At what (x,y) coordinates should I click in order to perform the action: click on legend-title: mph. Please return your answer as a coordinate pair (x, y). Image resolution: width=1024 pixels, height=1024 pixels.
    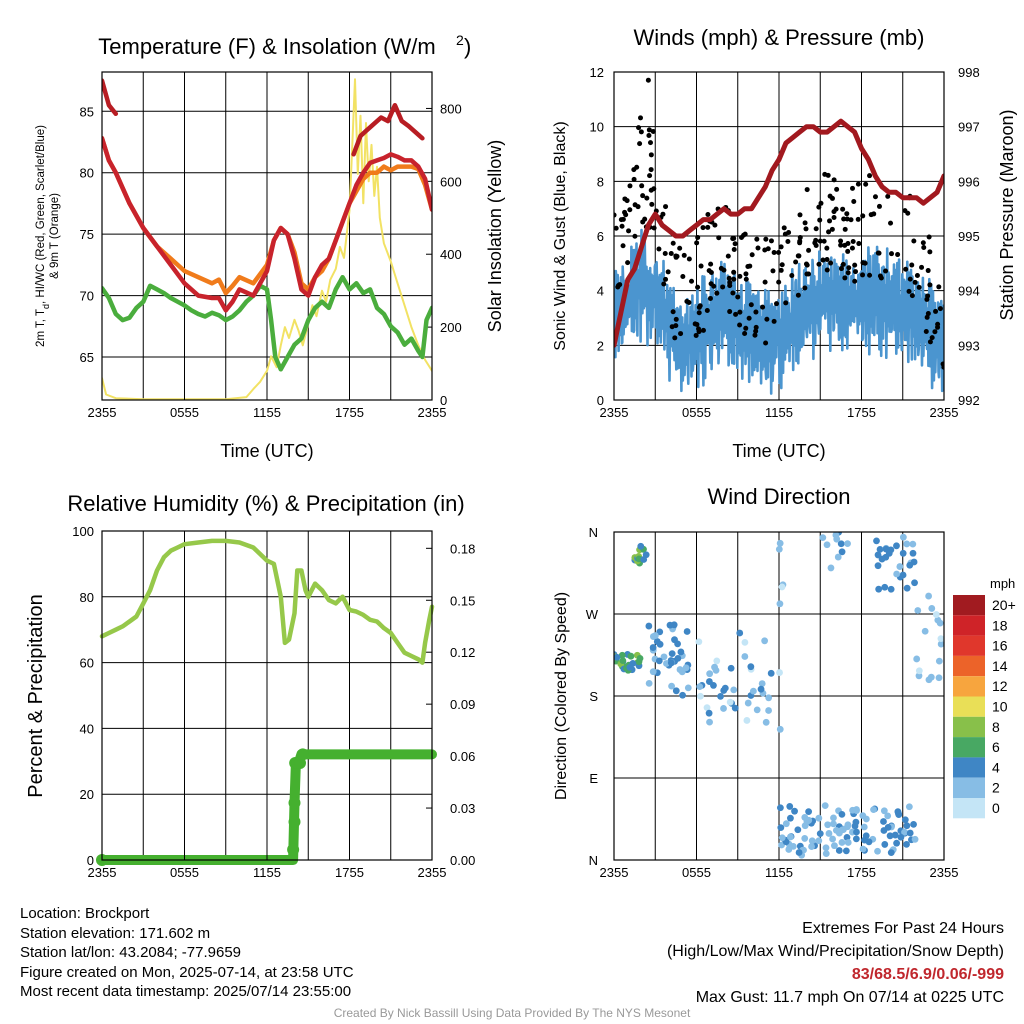
    Looking at the image, I should click on (1002, 583).